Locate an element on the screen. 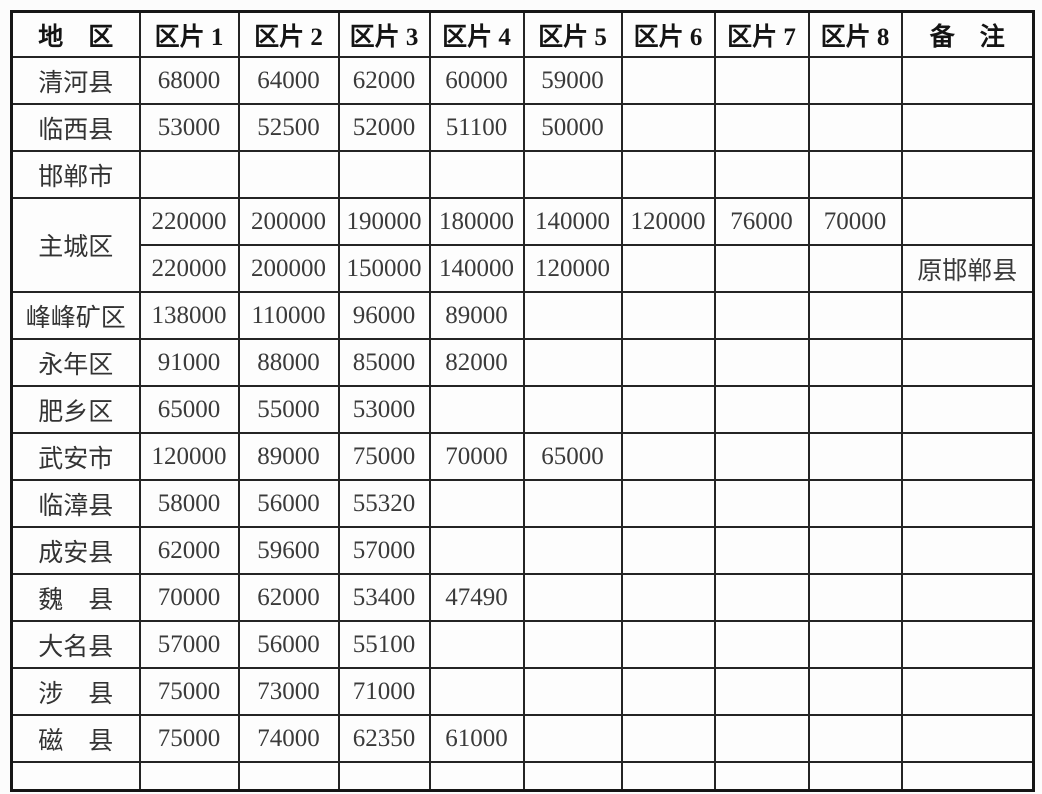 This screenshot has height=794, width=1042. value-cell: 52500 is located at coordinates (288, 127).